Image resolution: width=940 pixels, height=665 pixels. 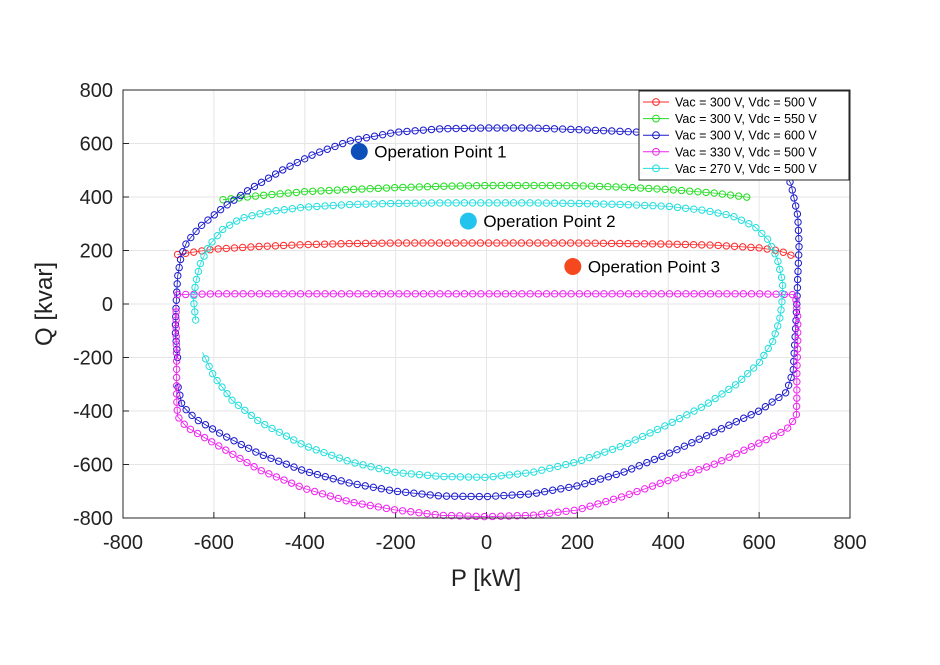 What do you see at coordinates (486, 578) in the screenshot?
I see `x-axis-label: P [kW]` at bounding box center [486, 578].